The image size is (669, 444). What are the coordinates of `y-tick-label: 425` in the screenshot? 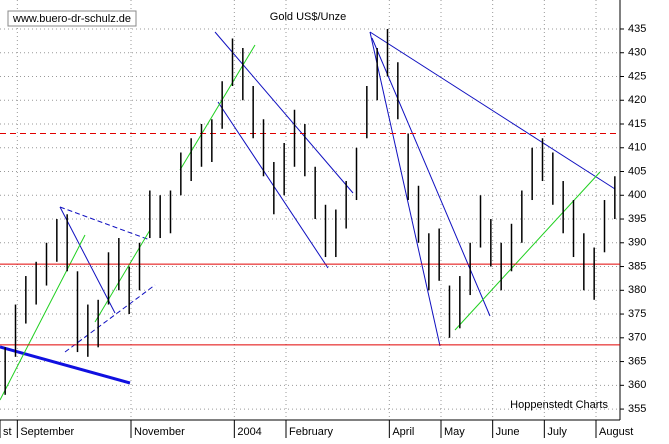 It's located at (637, 76).